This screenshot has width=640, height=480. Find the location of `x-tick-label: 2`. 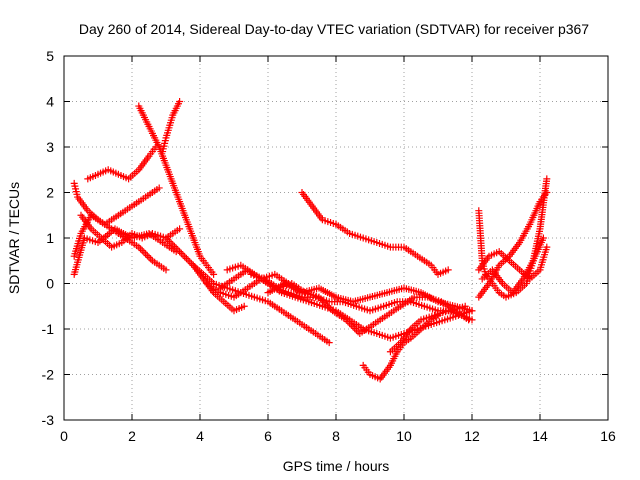

x-tick-label: 2 is located at coordinates (132, 436).